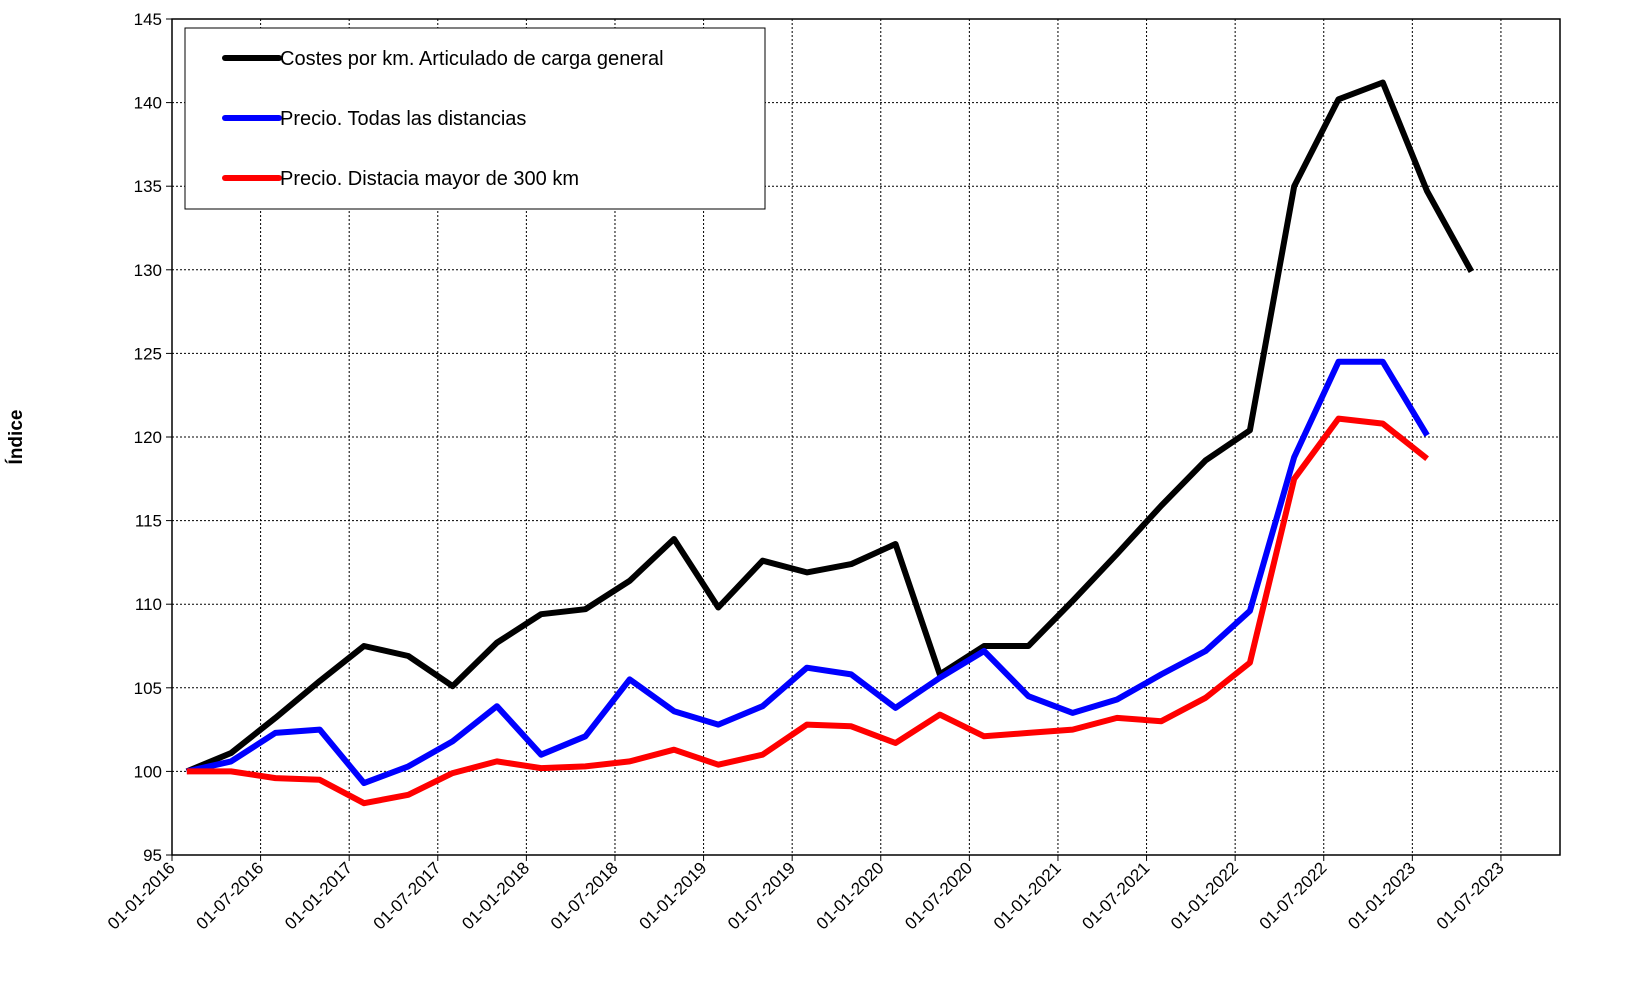 The image size is (1633, 1008). What do you see at coordinates (148, 604) in the screenshot?
I see `y-tick-label: 110` at bounding box center [148, 604].